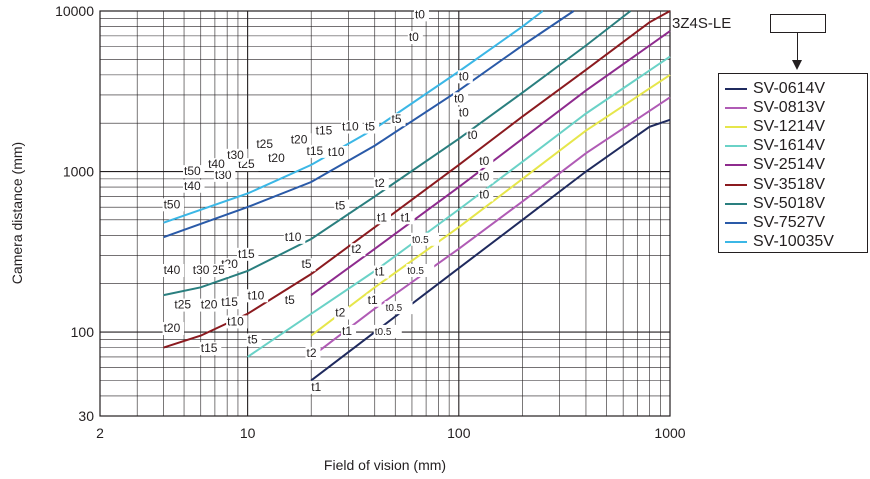 This screenshot has height=479, width=870. I want to click on annotation-label: t10, so click(350, 127).